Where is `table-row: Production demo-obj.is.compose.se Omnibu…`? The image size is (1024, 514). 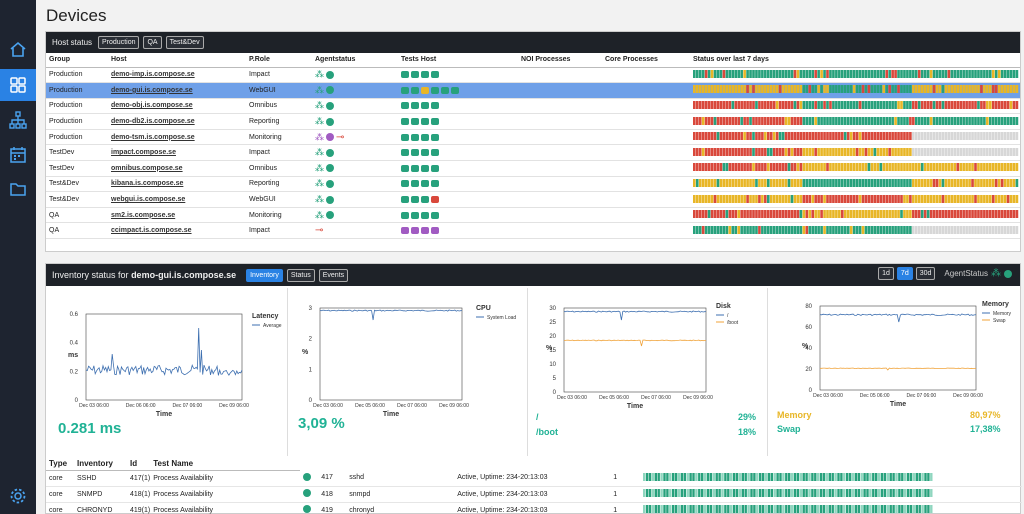
table-row: Production demo-obj.is.compose.se Omnibu… is located at coordinates (533, 106).